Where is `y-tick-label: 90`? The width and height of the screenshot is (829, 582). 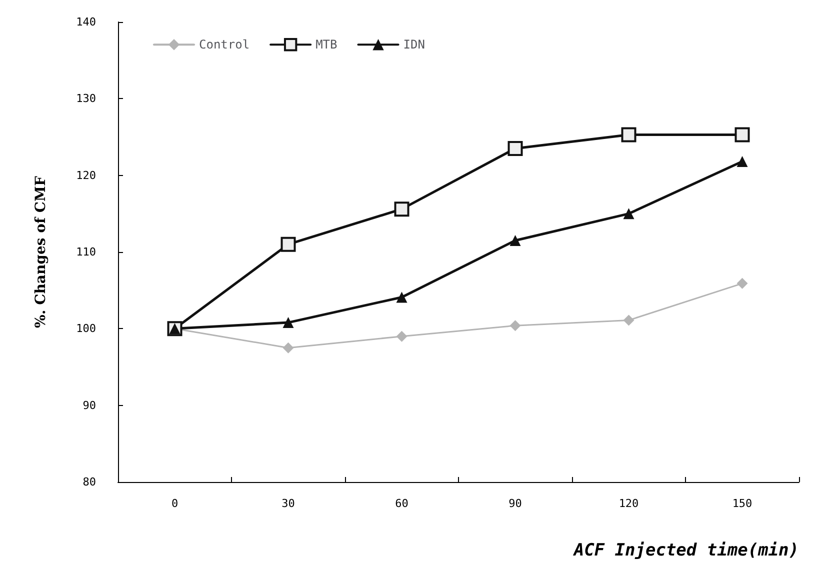 y-tick-label: 90 is located at coordinates (89, 405).